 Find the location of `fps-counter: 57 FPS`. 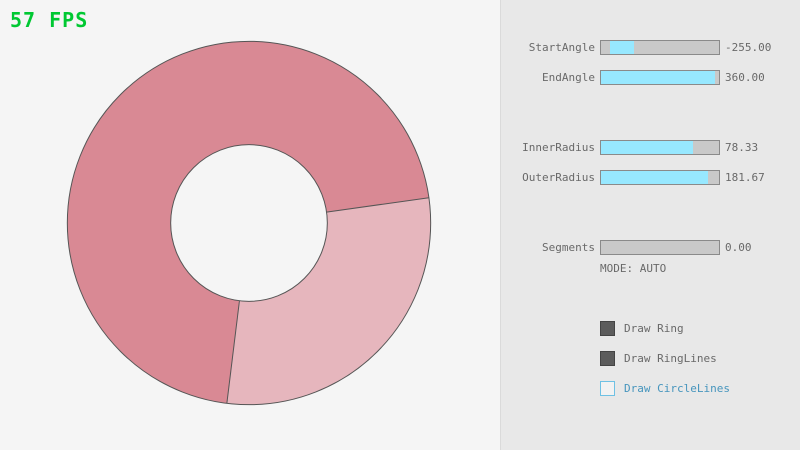

fps-counter: 57 FPS is located at coordinates (49, 20).